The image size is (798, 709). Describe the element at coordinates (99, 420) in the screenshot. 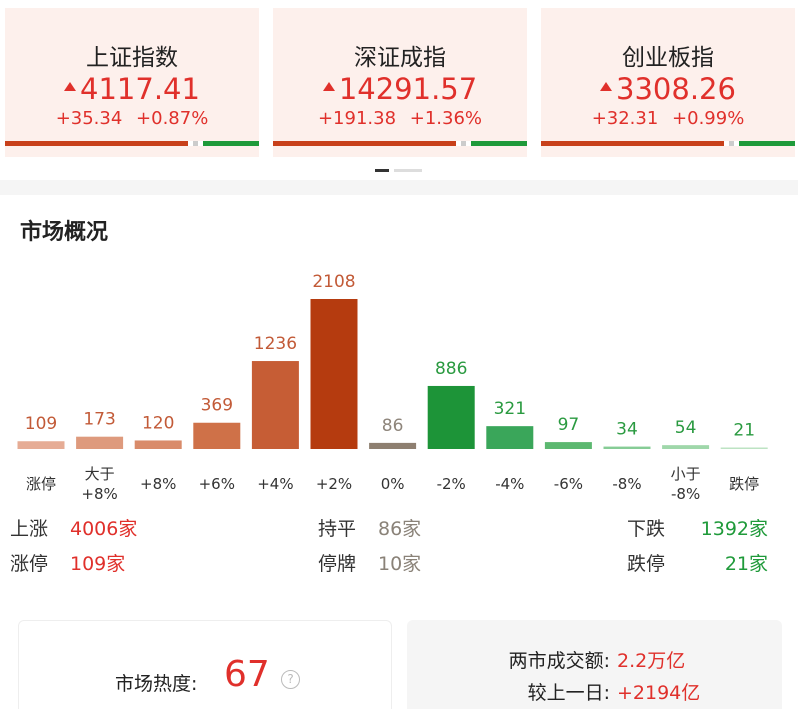

I see `value-label: 173` at that location.